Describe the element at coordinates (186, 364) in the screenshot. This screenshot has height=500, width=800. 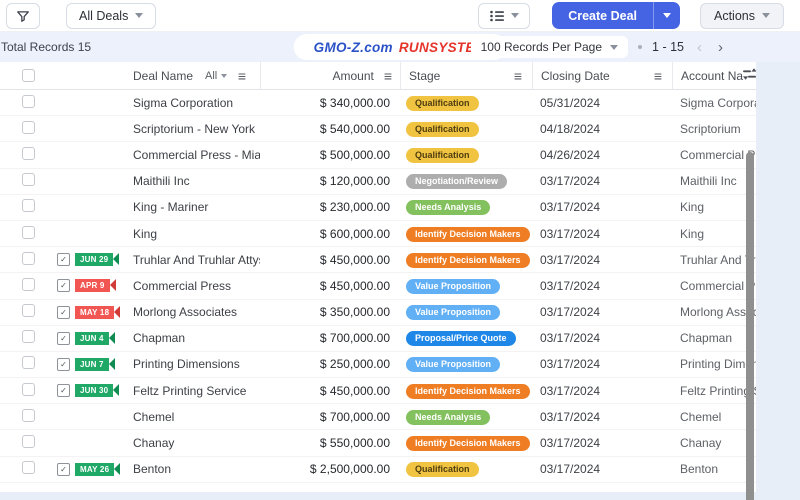
I see `deal-name-cell: Printing Dimensions` at that location.